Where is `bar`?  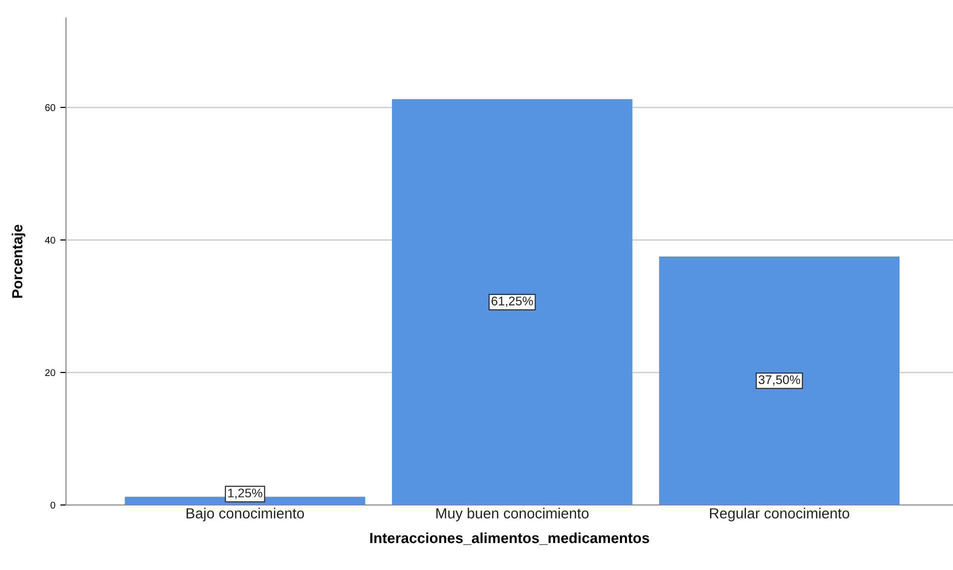 bar is located at coordinates (779, 380).